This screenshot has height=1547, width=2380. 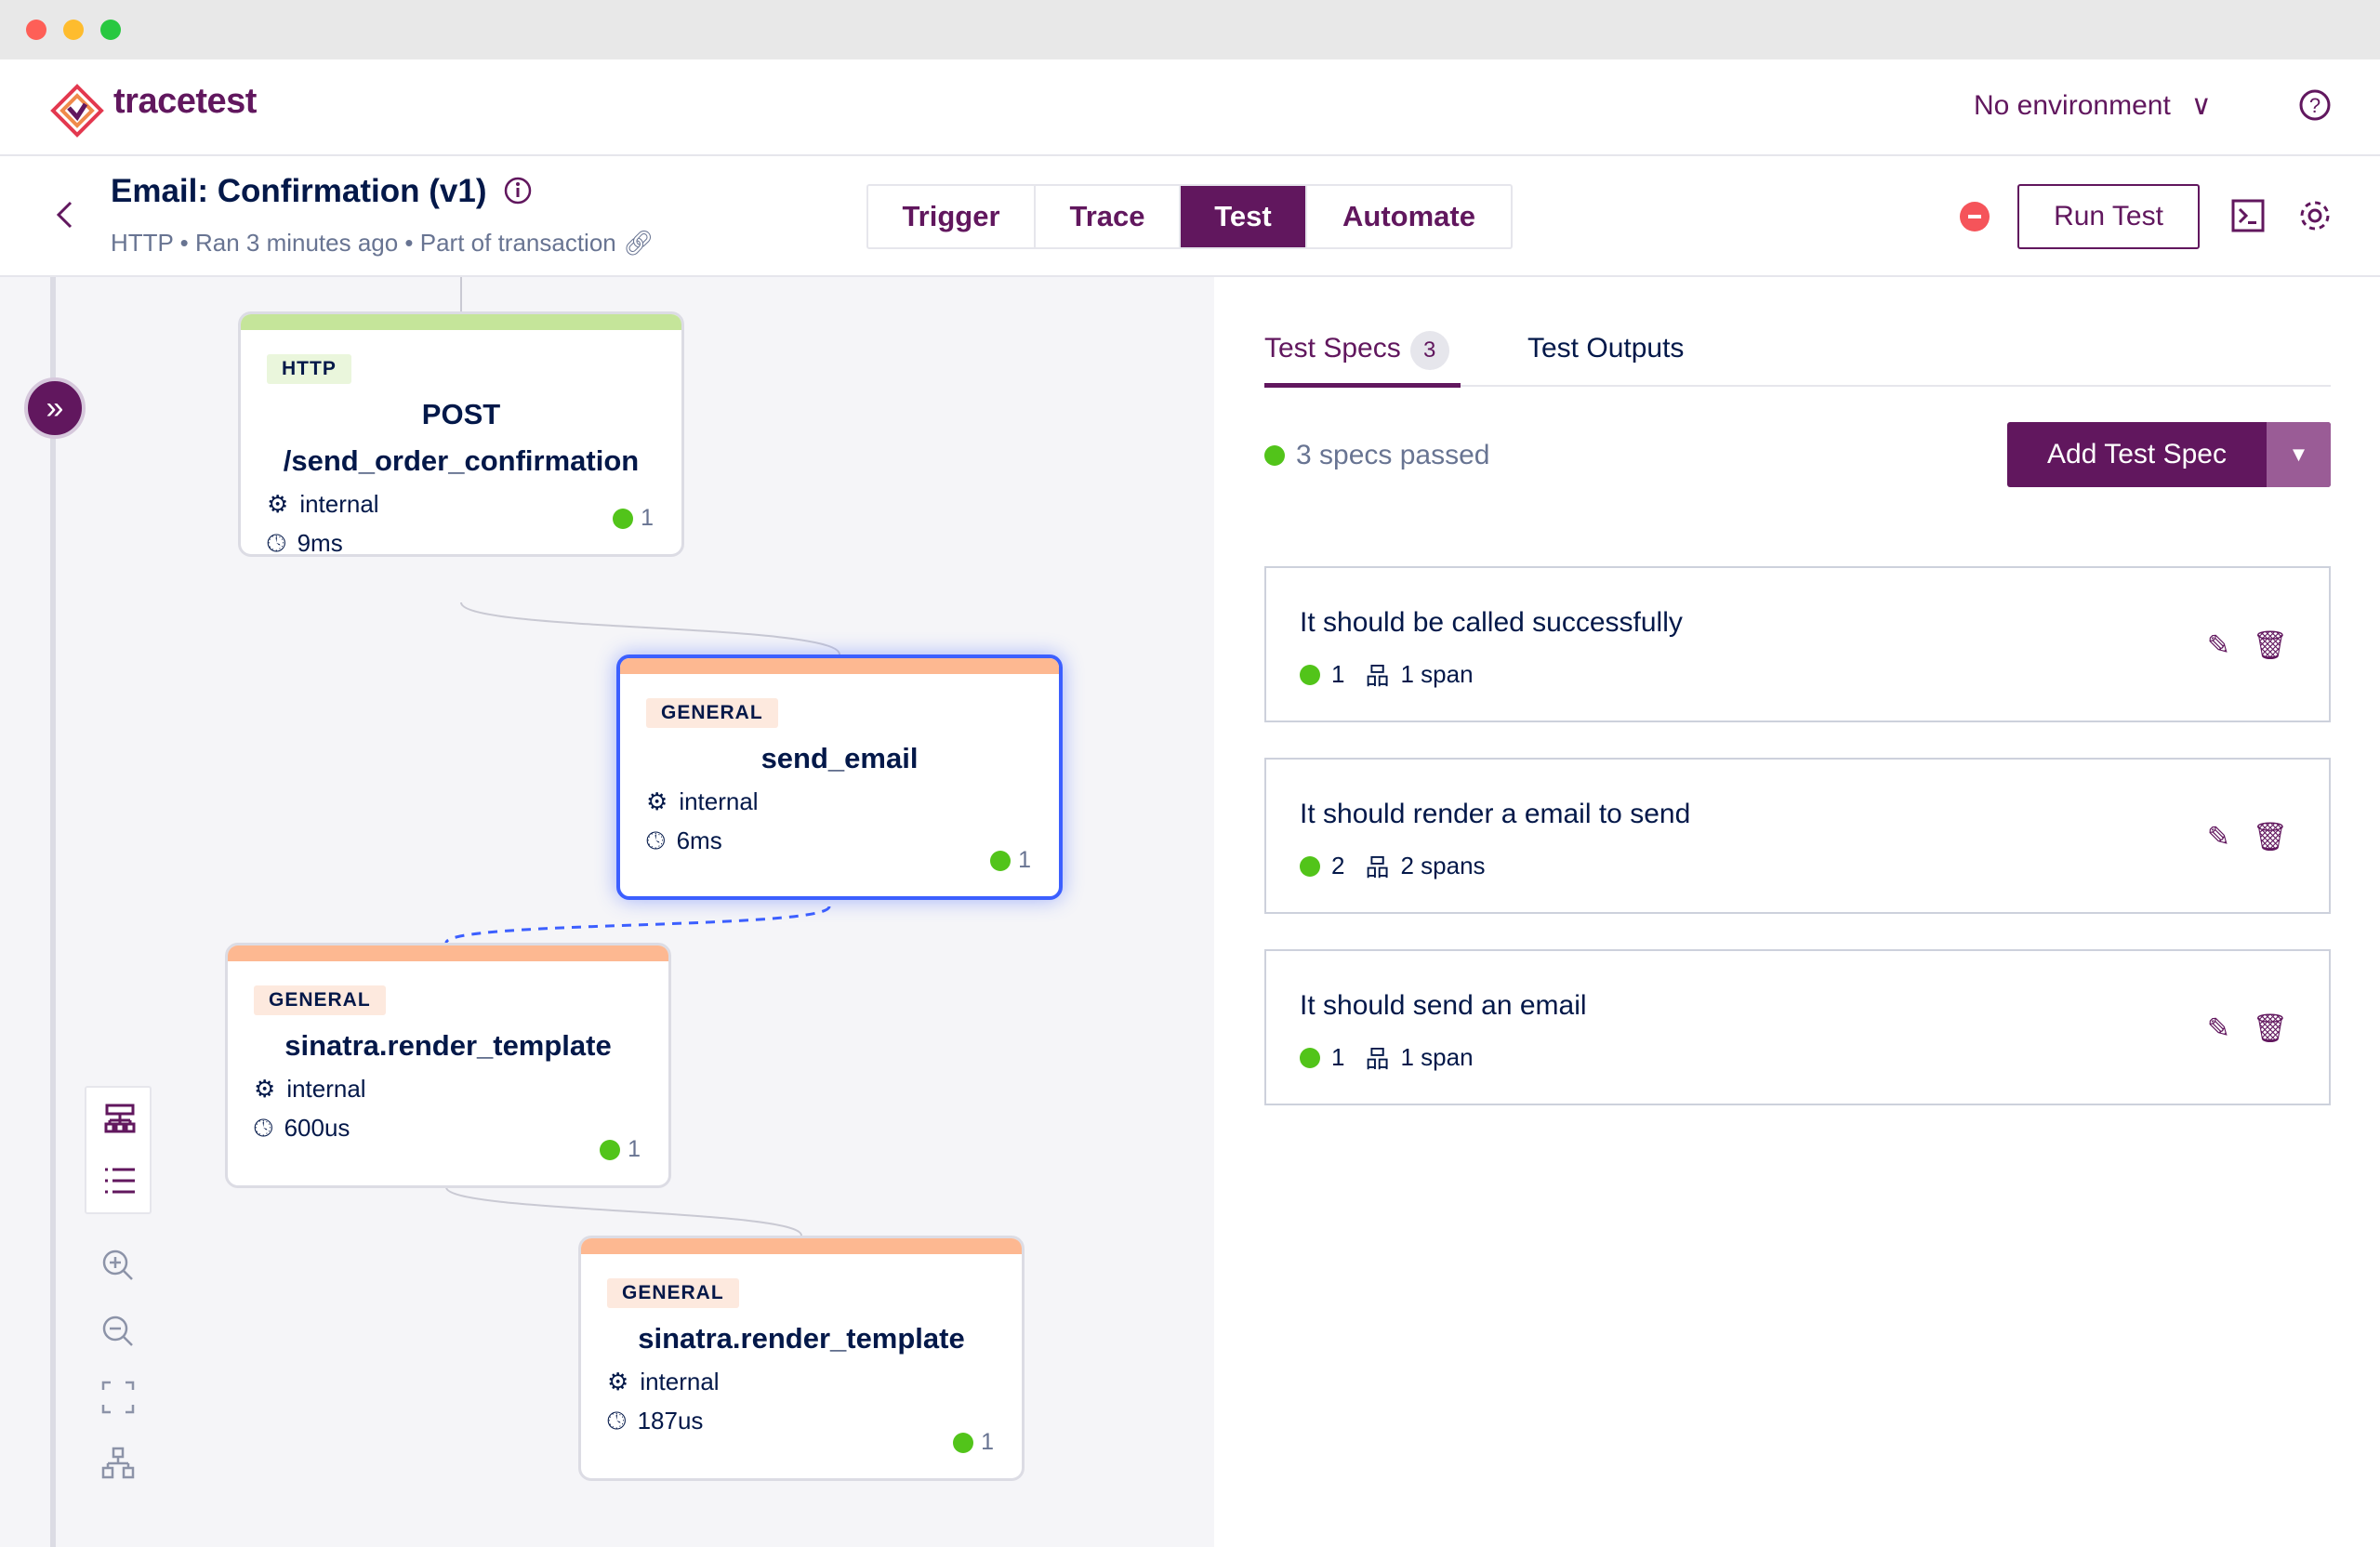 What do you see at coordinates (118, 1397) in the screenshot?
I see `fit-view-icon` at bounding box center [118, 1397].